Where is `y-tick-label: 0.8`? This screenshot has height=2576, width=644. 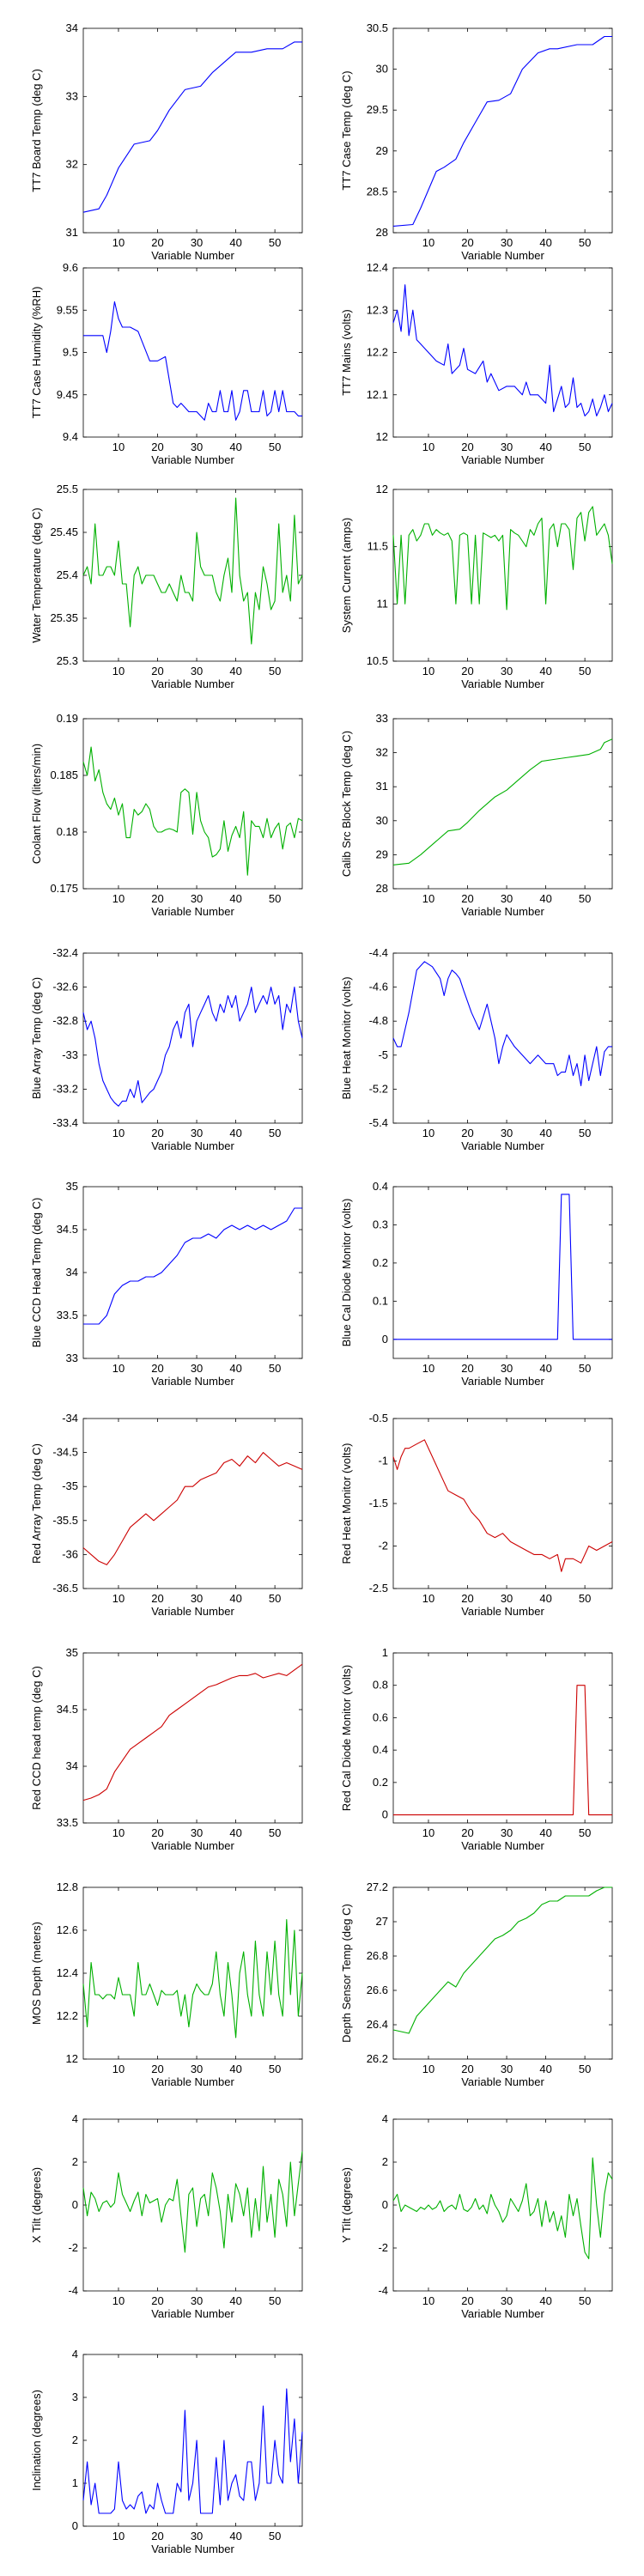
y-tick-label: 0.8 is located at coordinates (380, 1686).